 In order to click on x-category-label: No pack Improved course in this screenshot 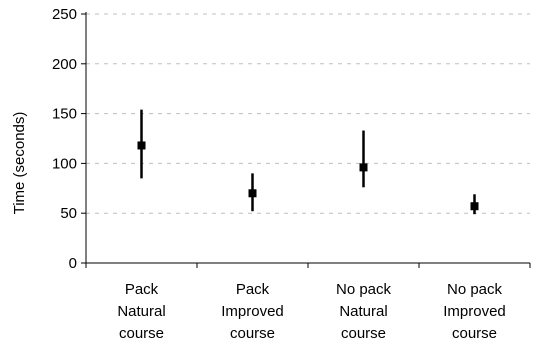, I will do `click(474, 311)`.